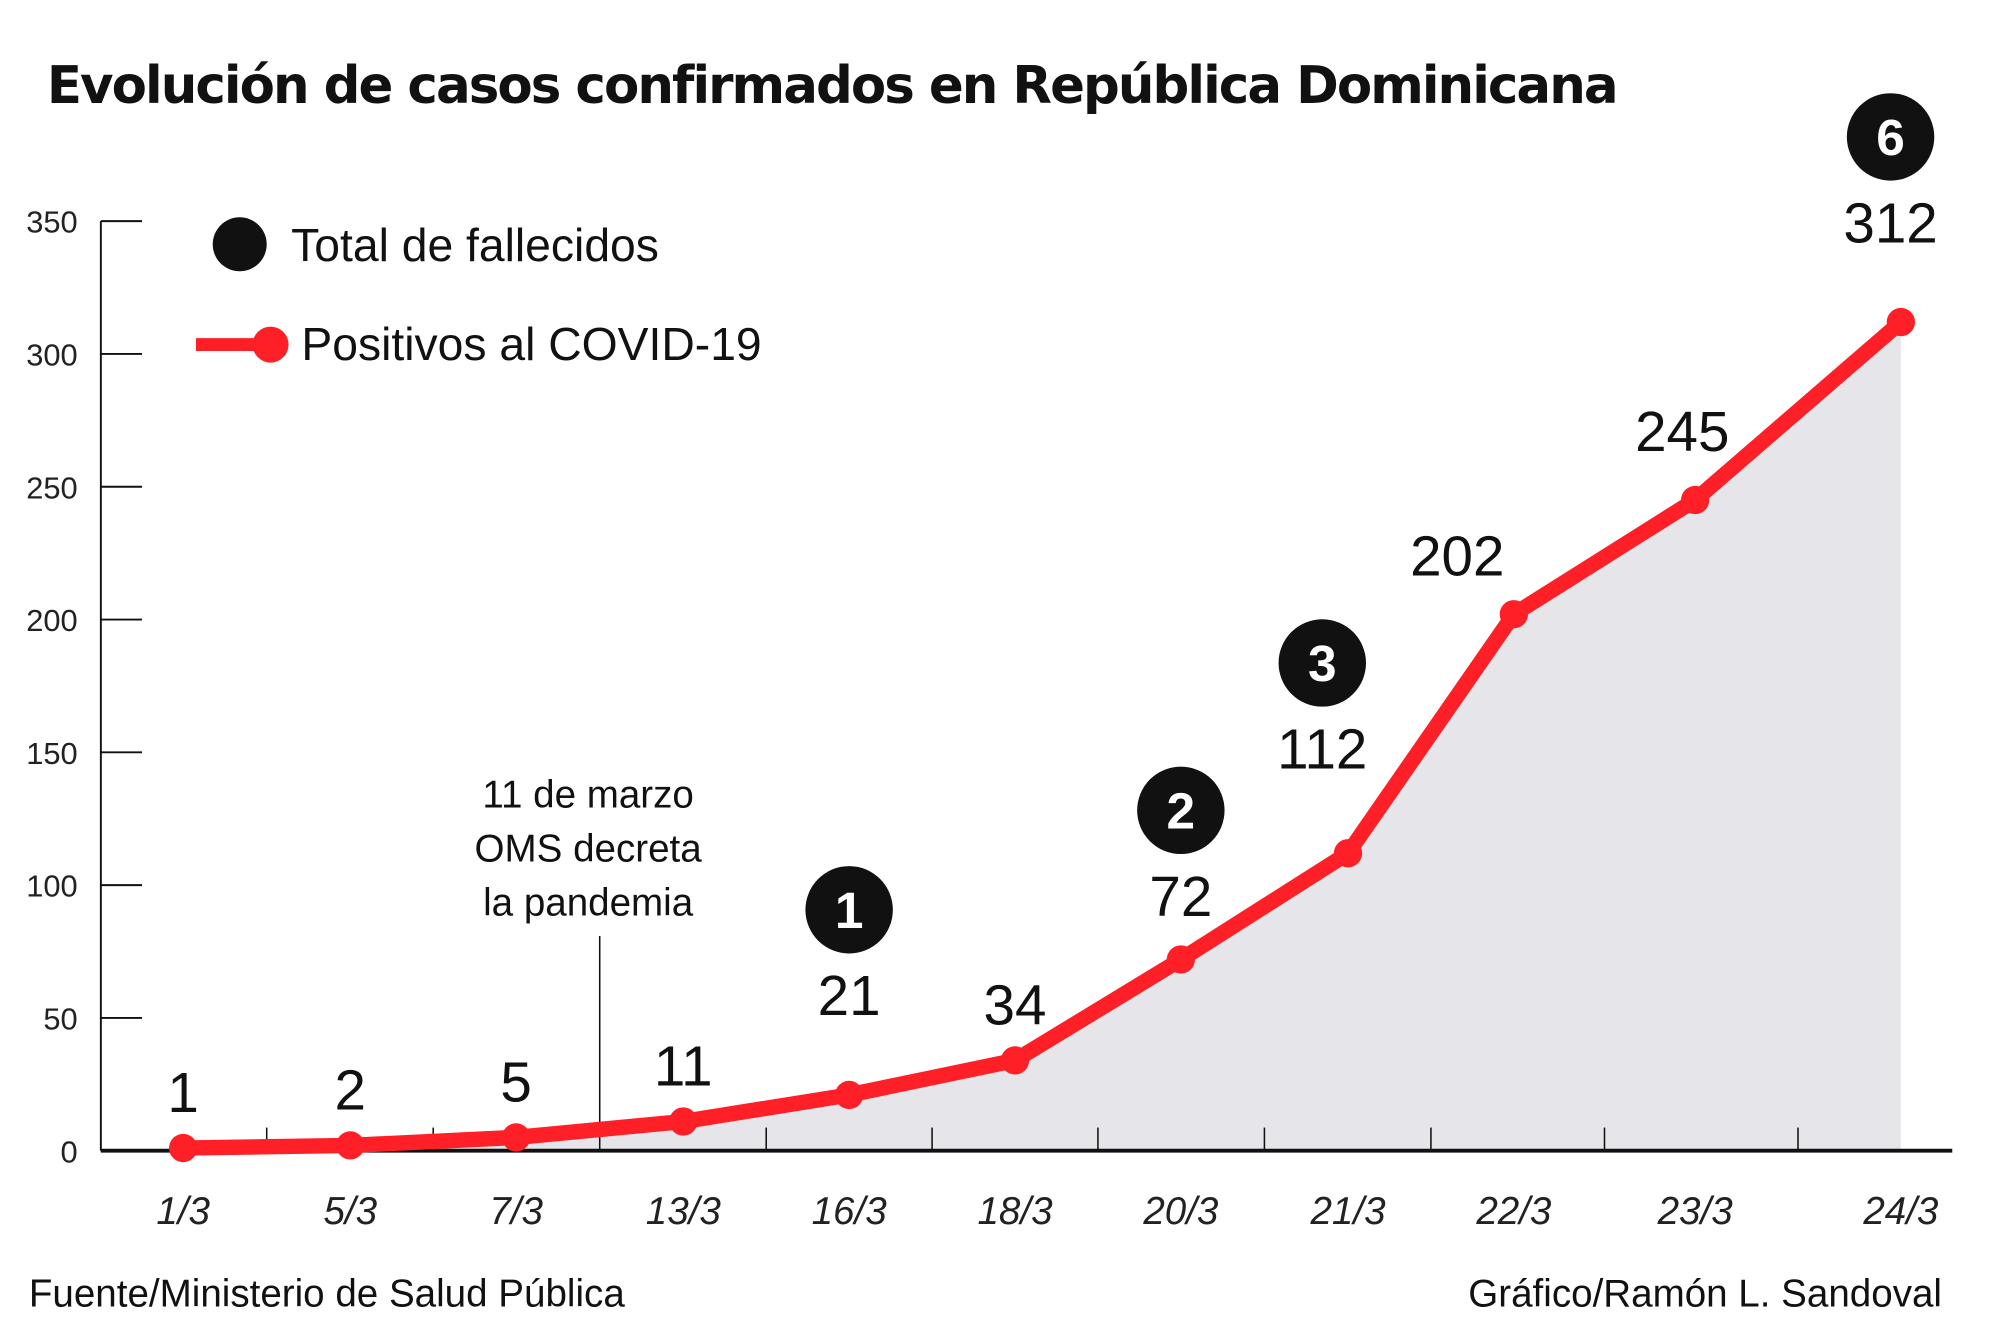 This screenshot has width=1994, height=1332. Describe the element at coordinates (850, 1211) in the screenshot. I see `x-tick-label: 16/3` at that location.